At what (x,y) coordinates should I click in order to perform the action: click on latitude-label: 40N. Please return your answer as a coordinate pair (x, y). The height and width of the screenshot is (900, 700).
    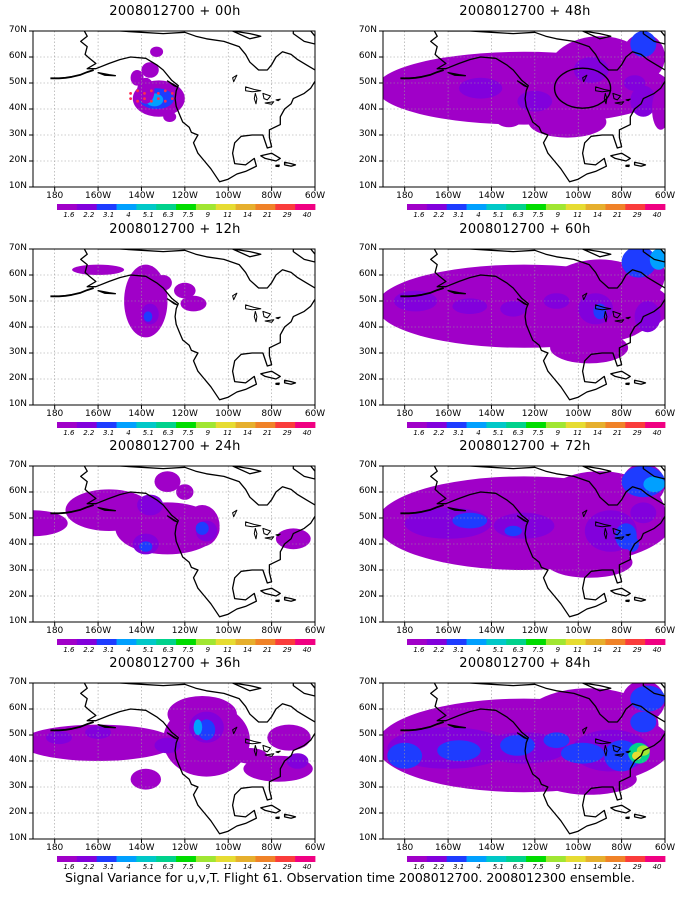
    Looking at the image, I should click on (367, 760).